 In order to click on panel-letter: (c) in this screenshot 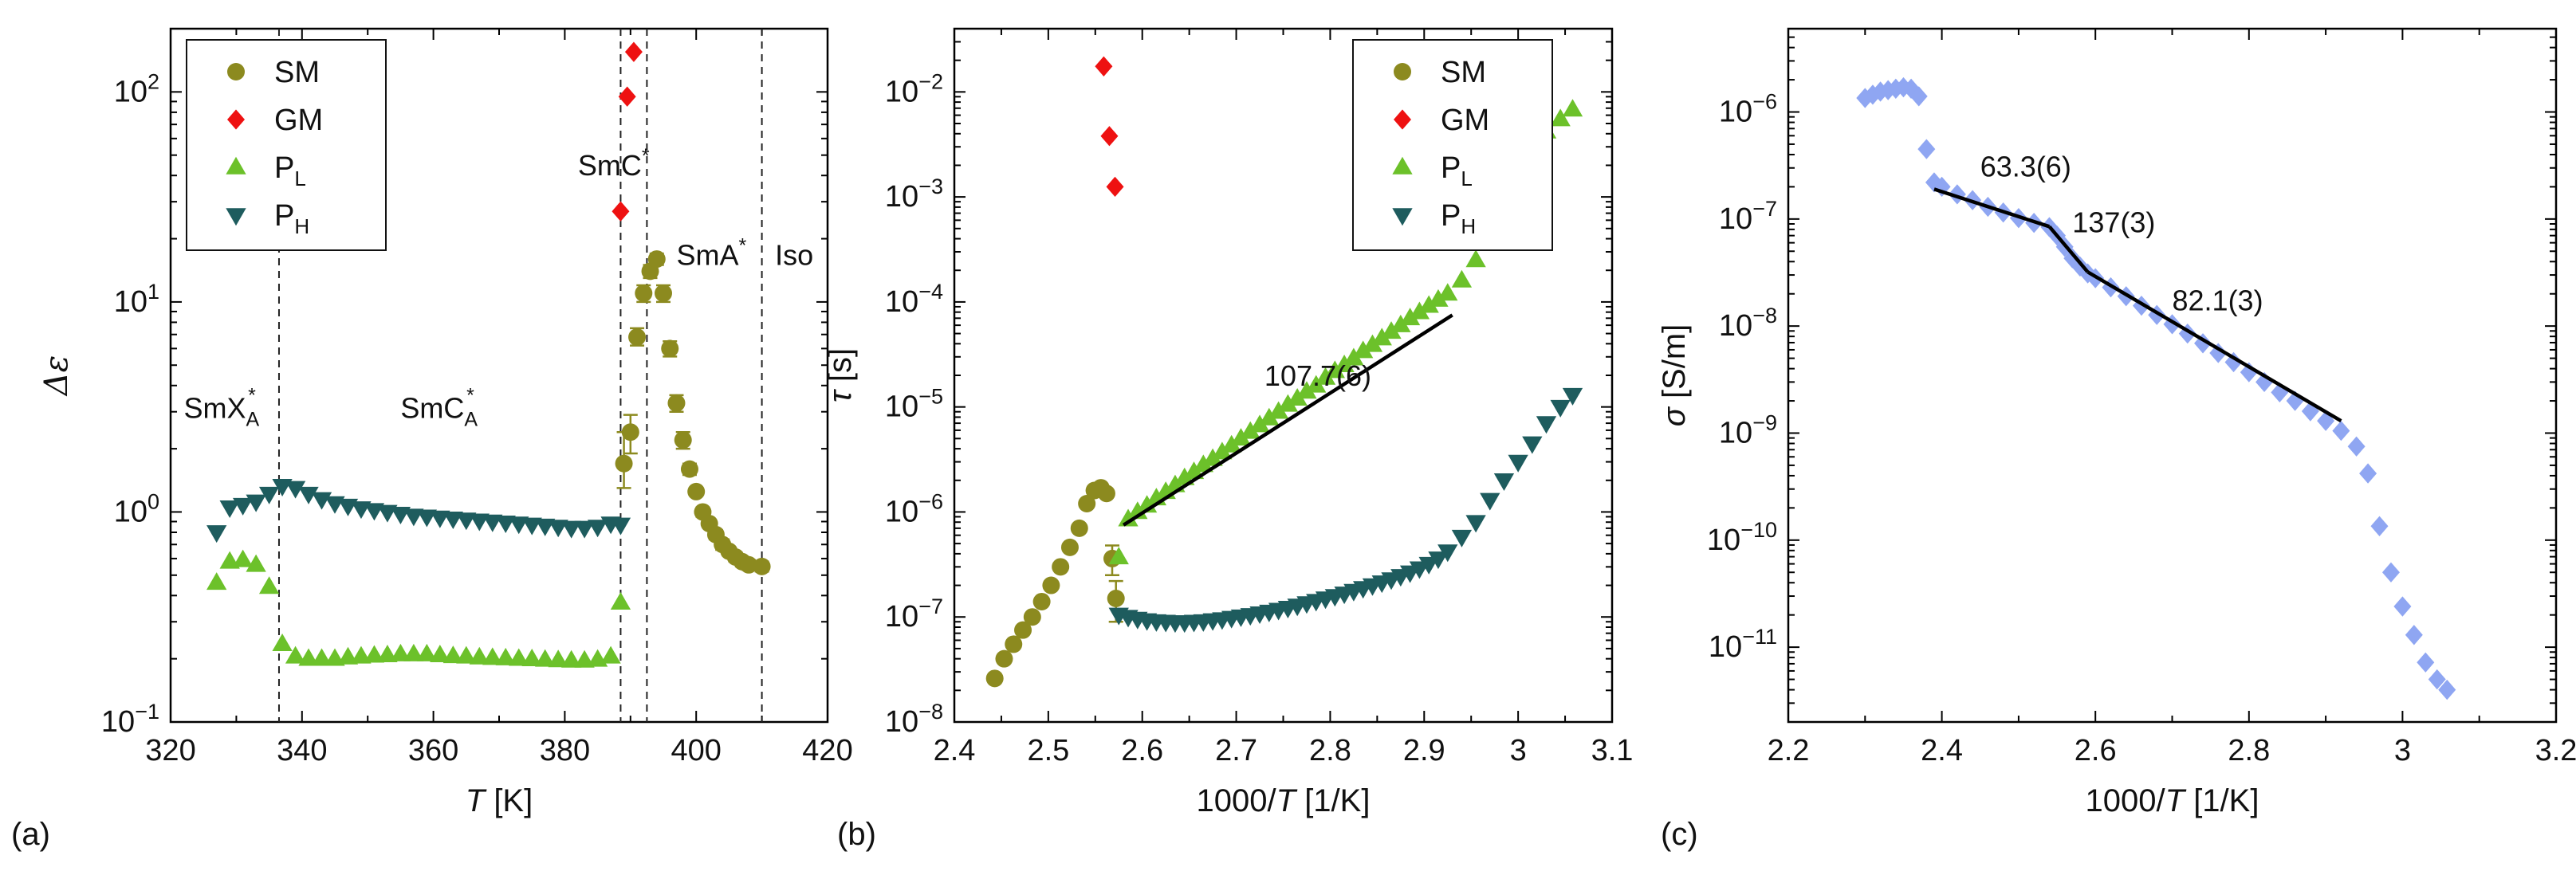, I will do `click(1680, 834)`.